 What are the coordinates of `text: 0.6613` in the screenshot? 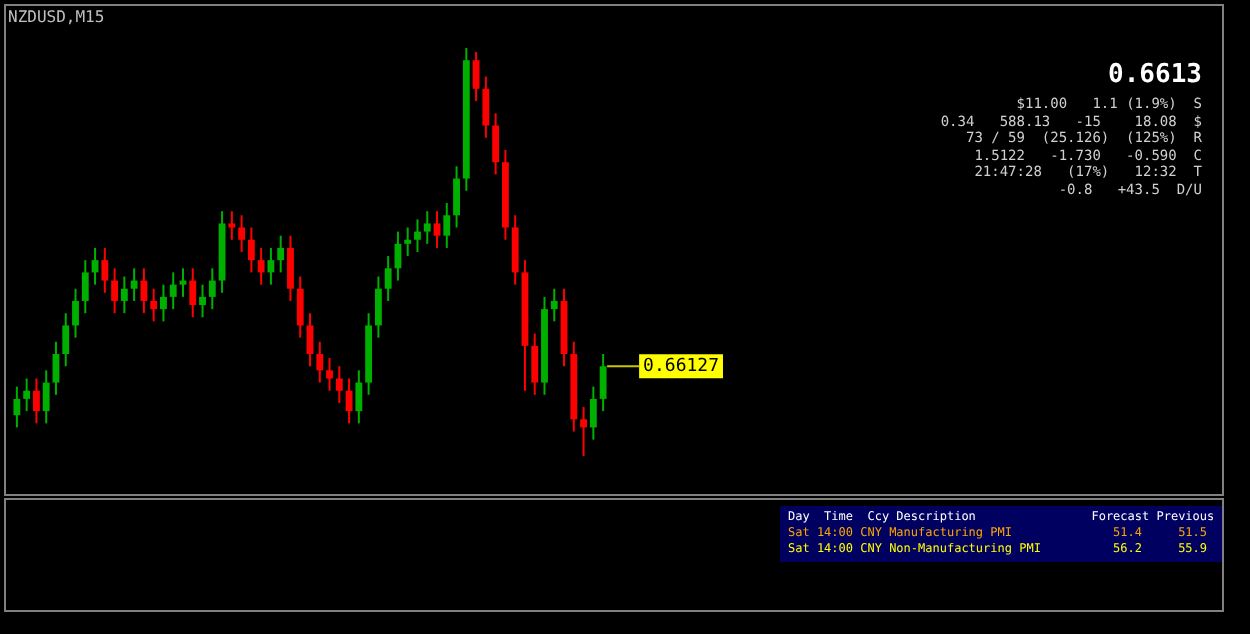 It's located at (1155, 75).